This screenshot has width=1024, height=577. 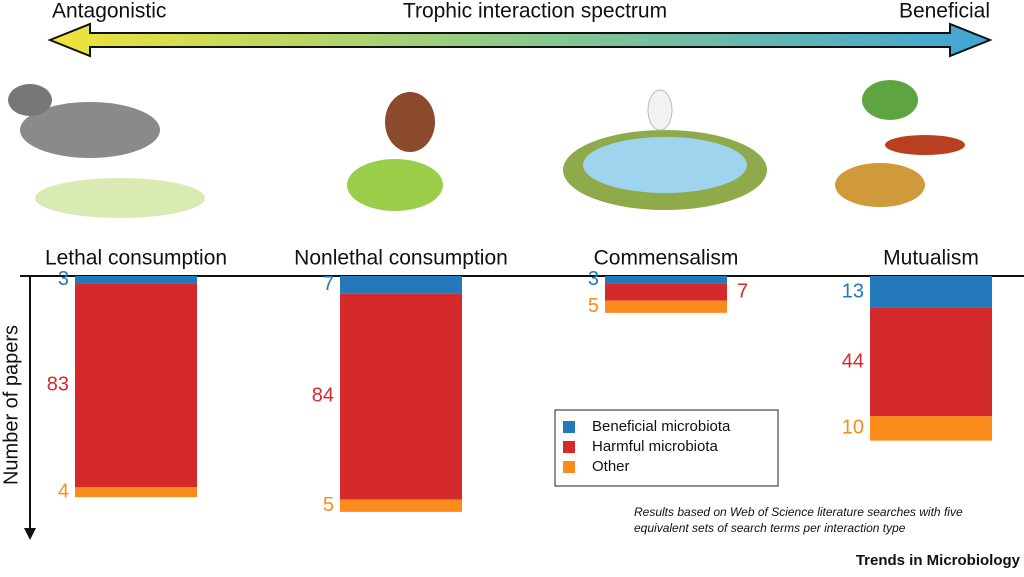 What do you see at coordinates (136, 258) in the screenshot?
I see `category-label: Lethal consumption` at bounding box center [136, 258].